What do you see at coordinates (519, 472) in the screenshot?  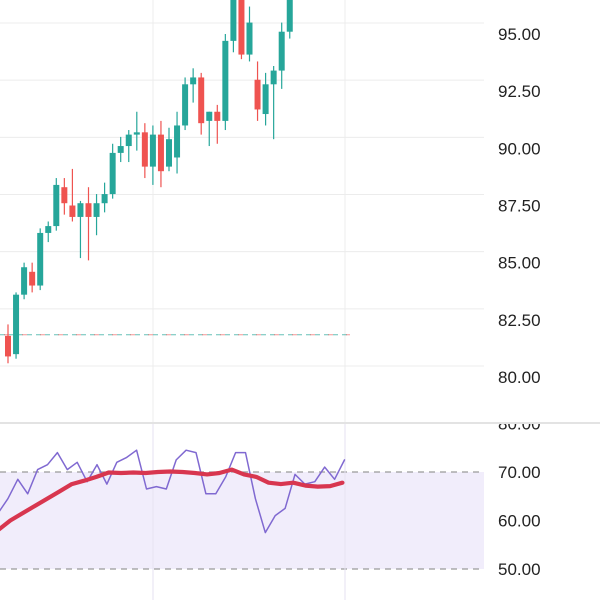 I see `rsi-tick-label: 70.00` at bounding box center [519, 472].